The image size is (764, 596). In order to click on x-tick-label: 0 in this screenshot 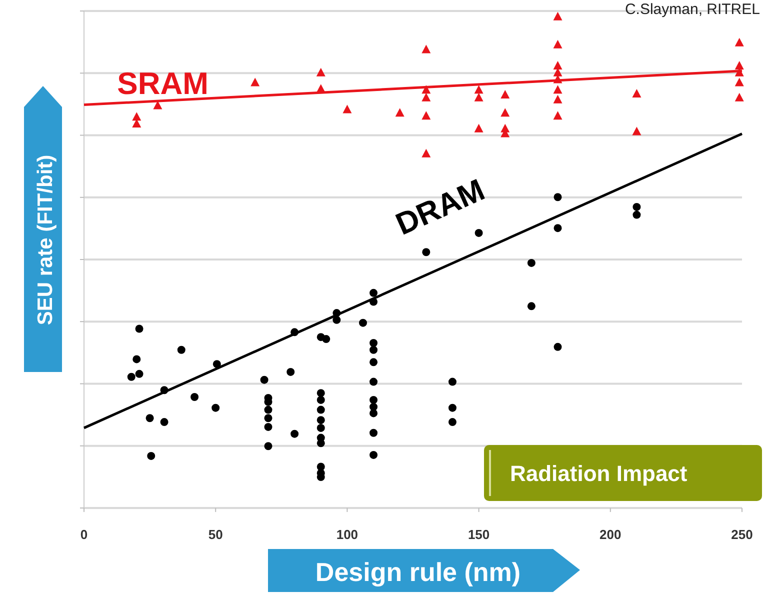, I will do `click(84, 534)`.